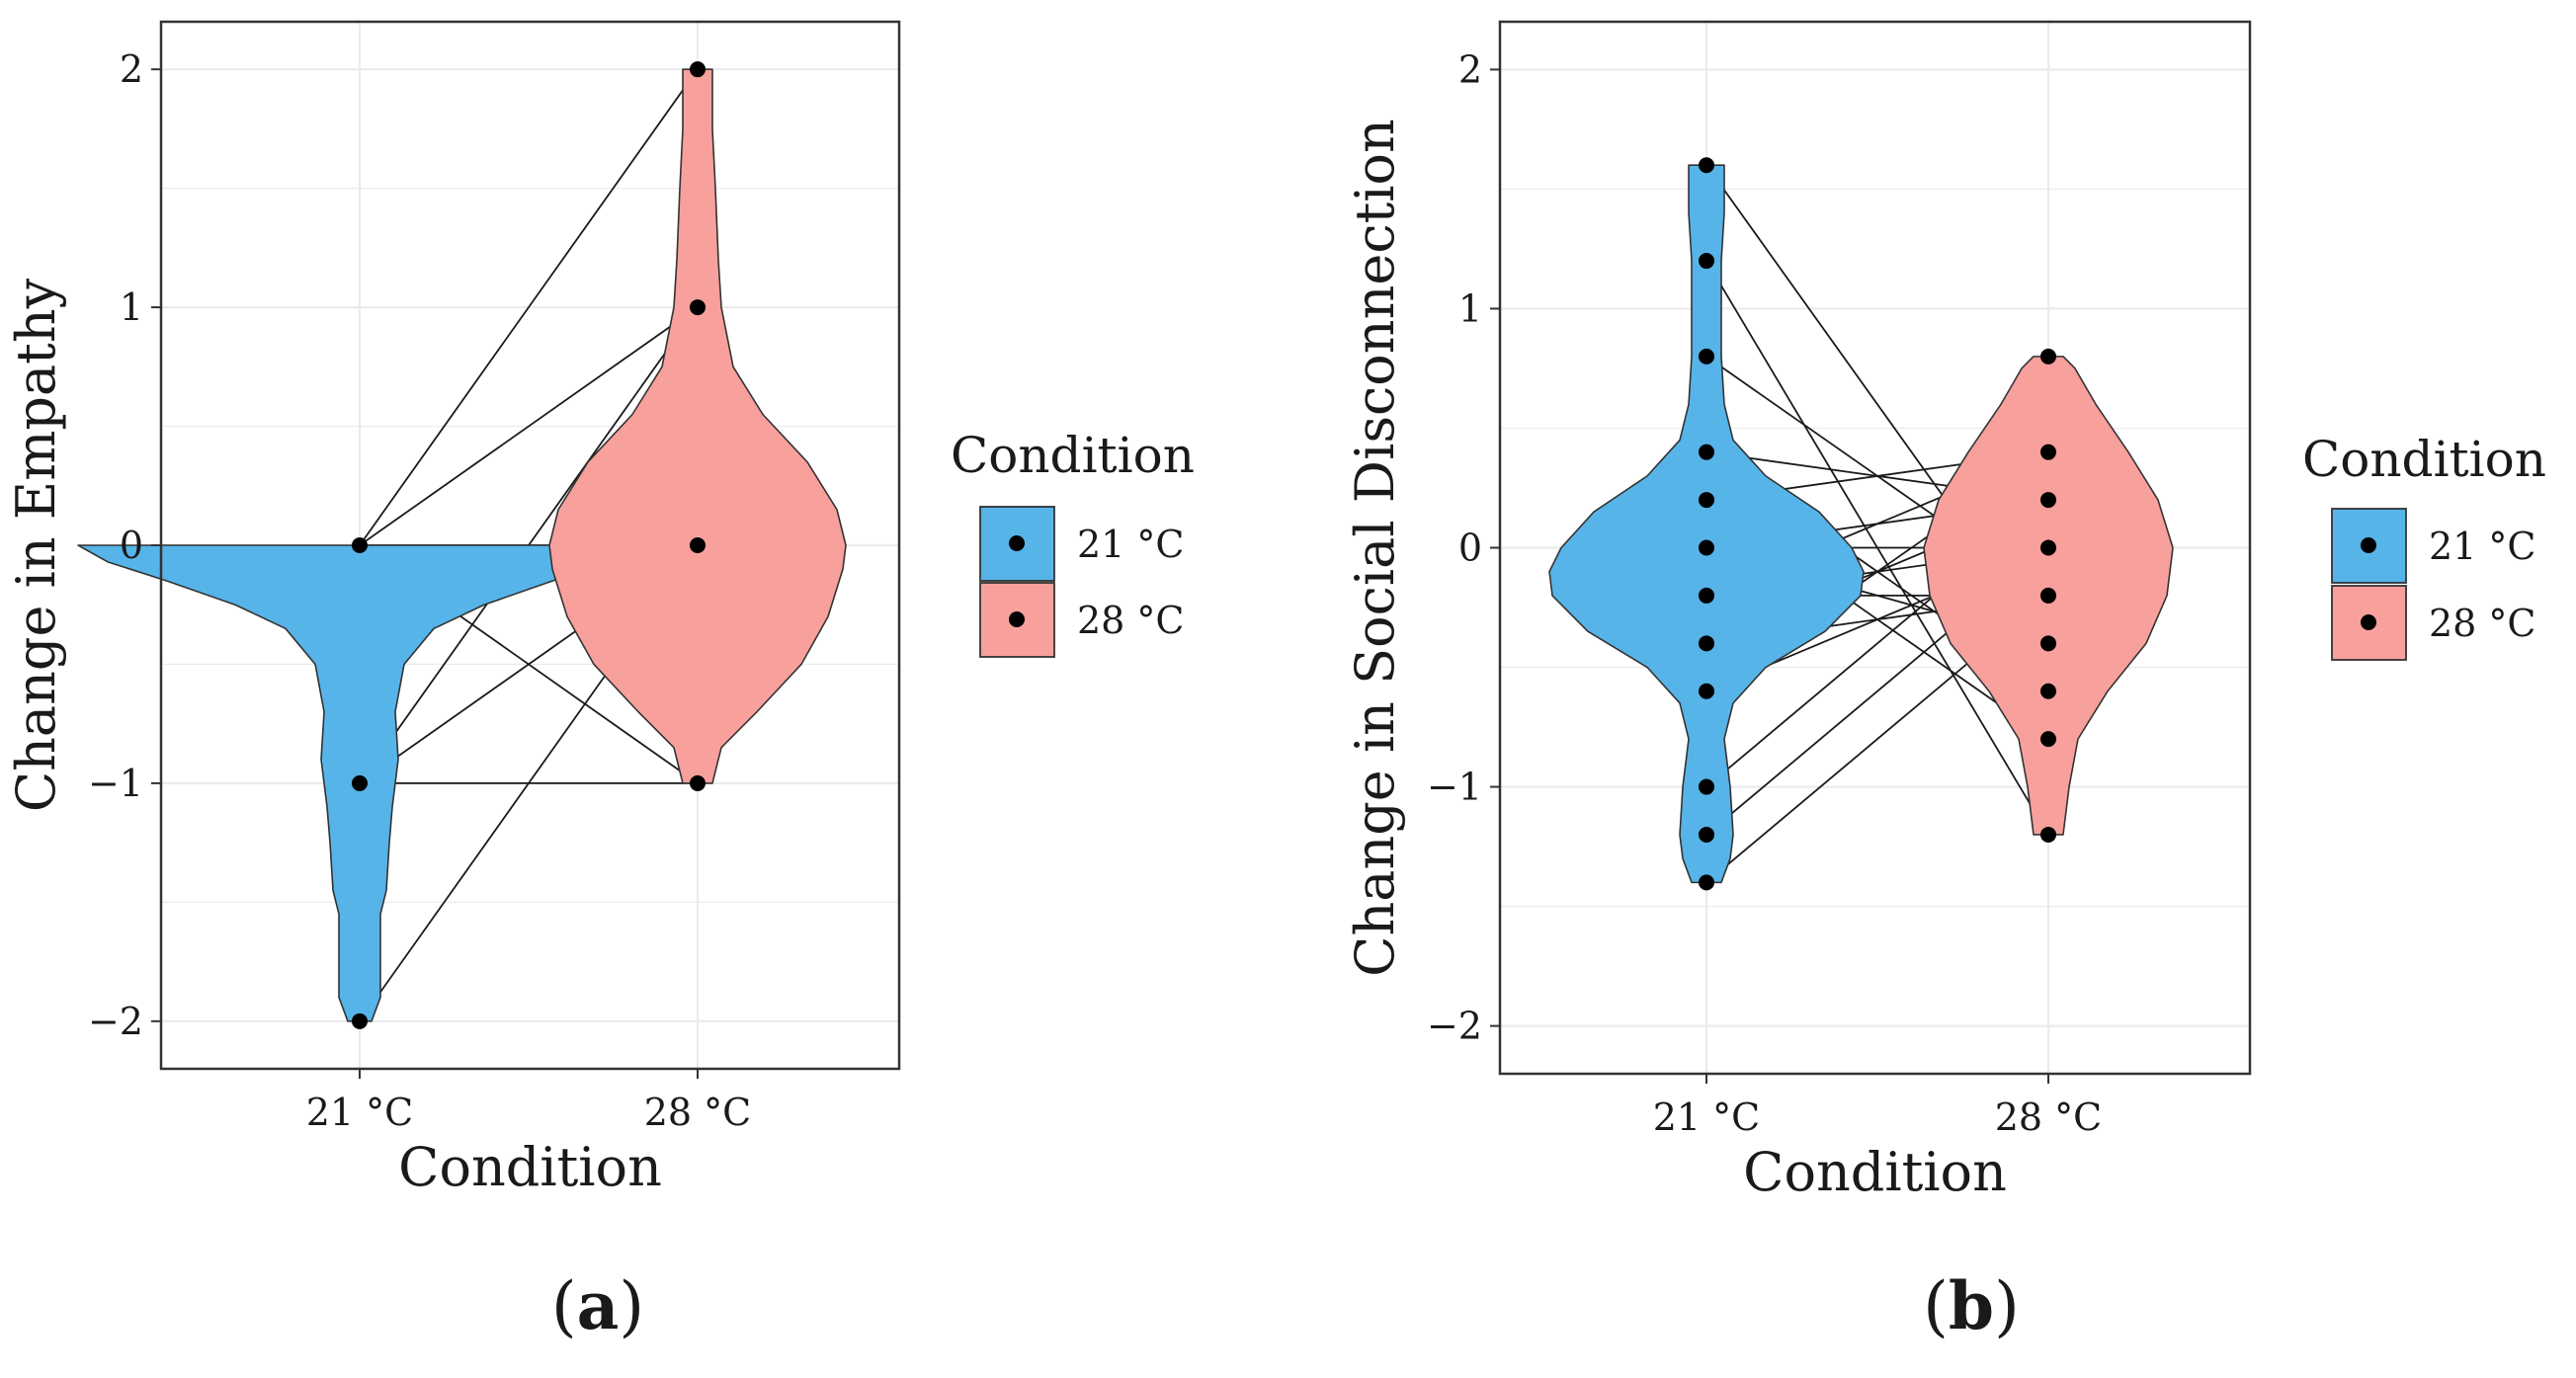 This screenshot has height=1378, width=2576. What do you see at coordinates (2424, 546) in the screenshot?
I see `panel-b-legend: Condition 21 °C 28 °C` at bounding box center [2424, 546].